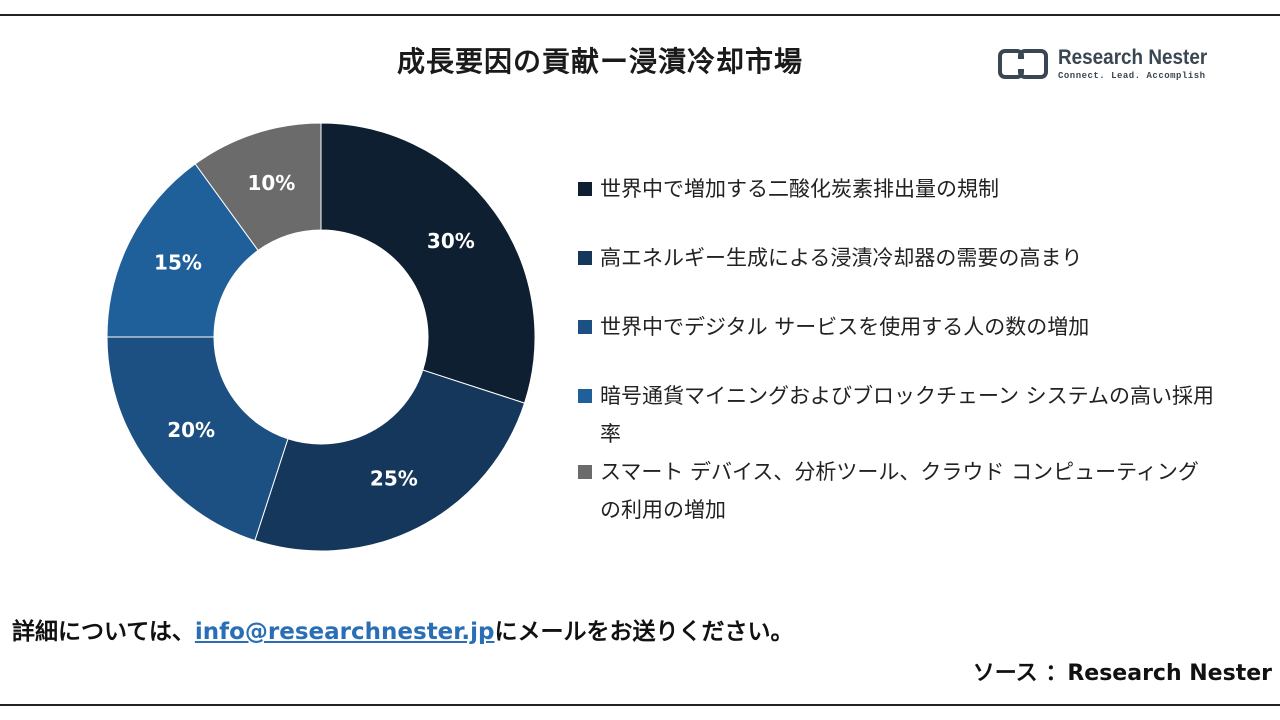 Image resolution: width=1280 pixels, height=720 pixels. Describe the element at coordinates (271, 183) in the screenshot. I see `slice-percent-label: 10%` at that location.